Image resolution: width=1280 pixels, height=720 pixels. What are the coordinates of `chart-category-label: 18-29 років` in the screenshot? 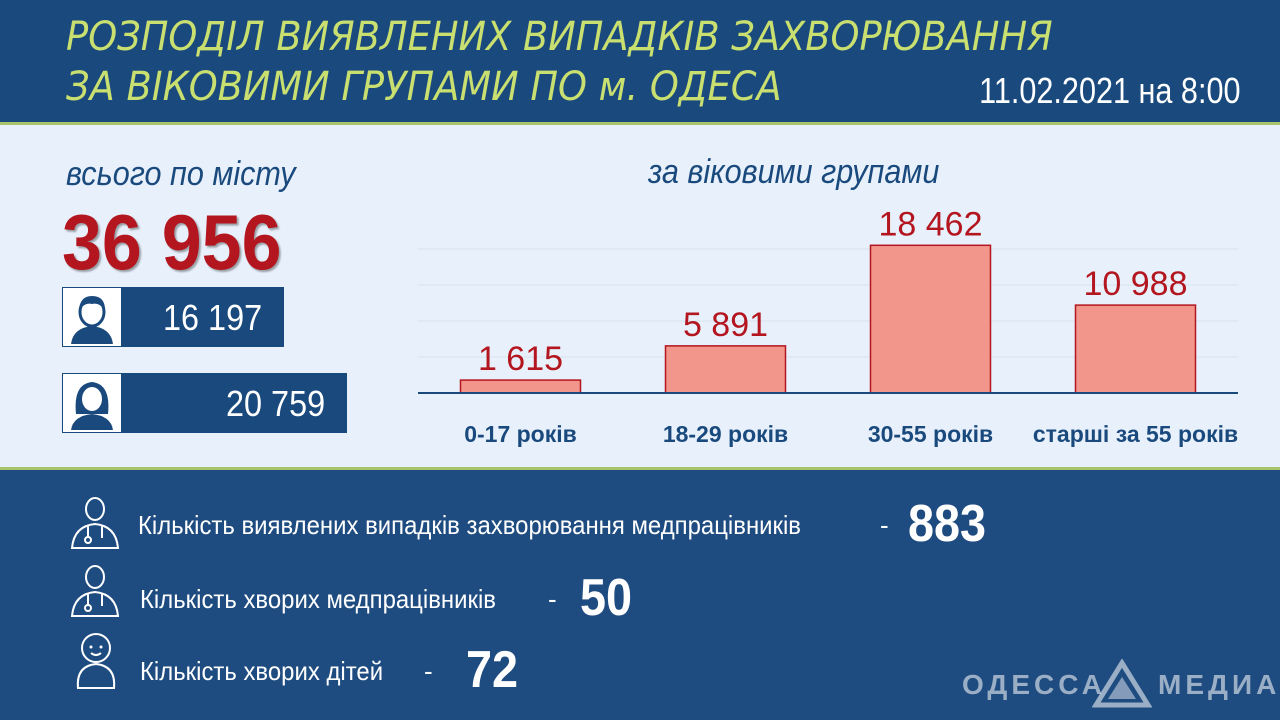 It's located at (725, 434).